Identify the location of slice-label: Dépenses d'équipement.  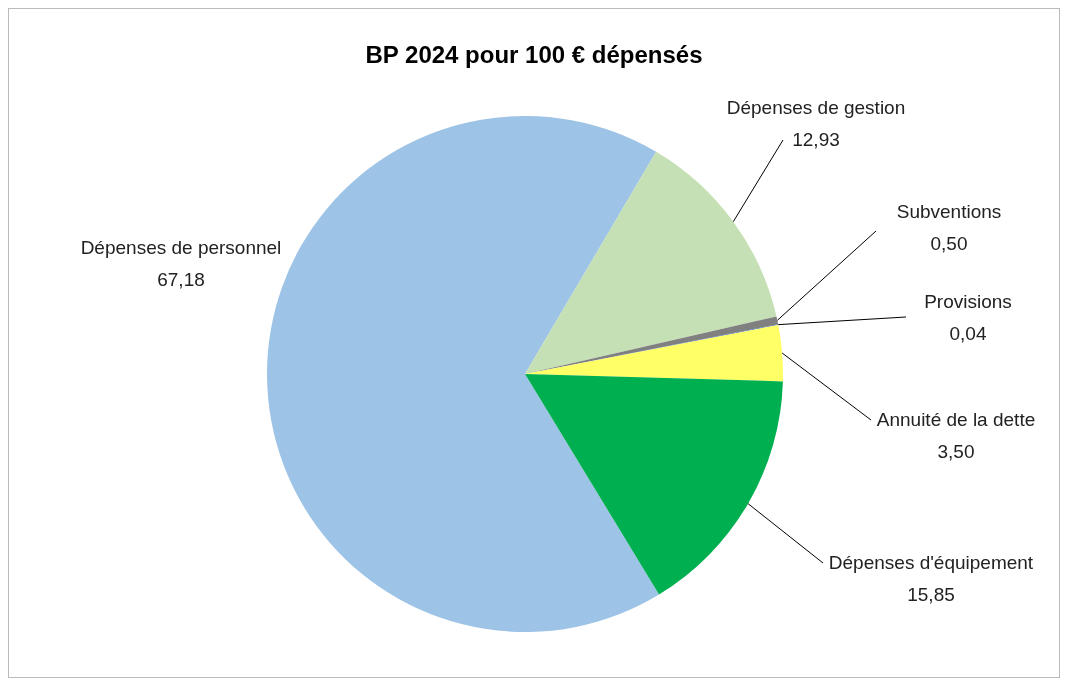
(931, 562).